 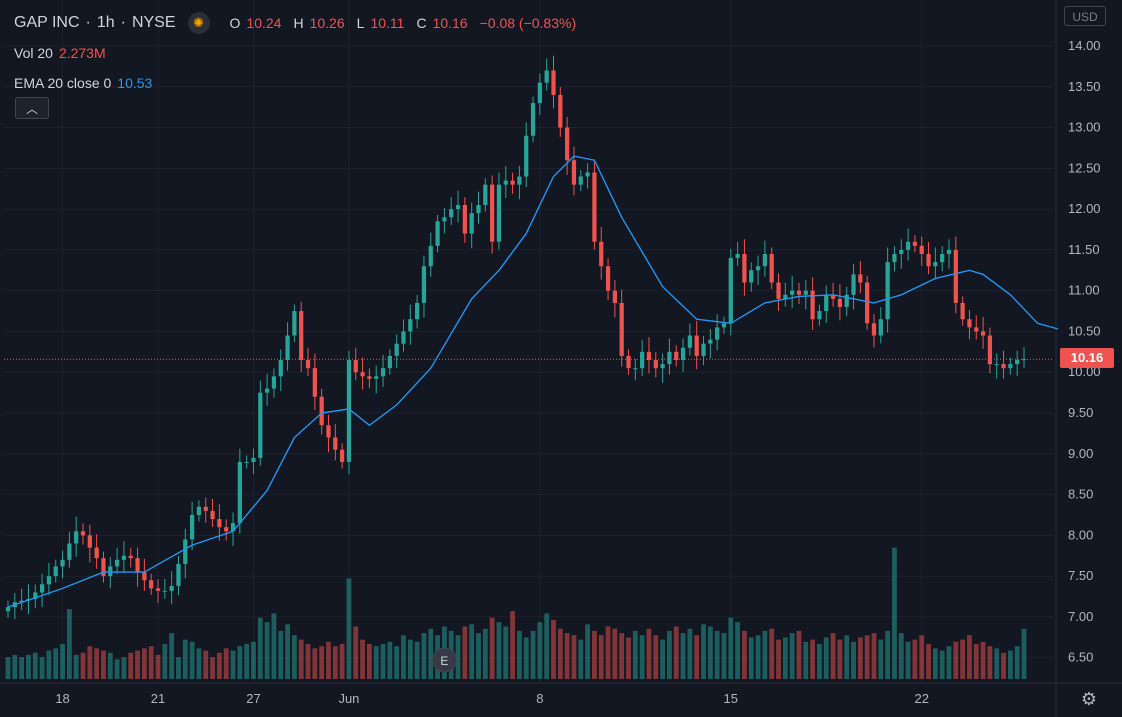 What do you see at coordinates (32, 108) in the screenshot?
I see `collapse-legend-button: ︿` at bounding box center [32, 108].